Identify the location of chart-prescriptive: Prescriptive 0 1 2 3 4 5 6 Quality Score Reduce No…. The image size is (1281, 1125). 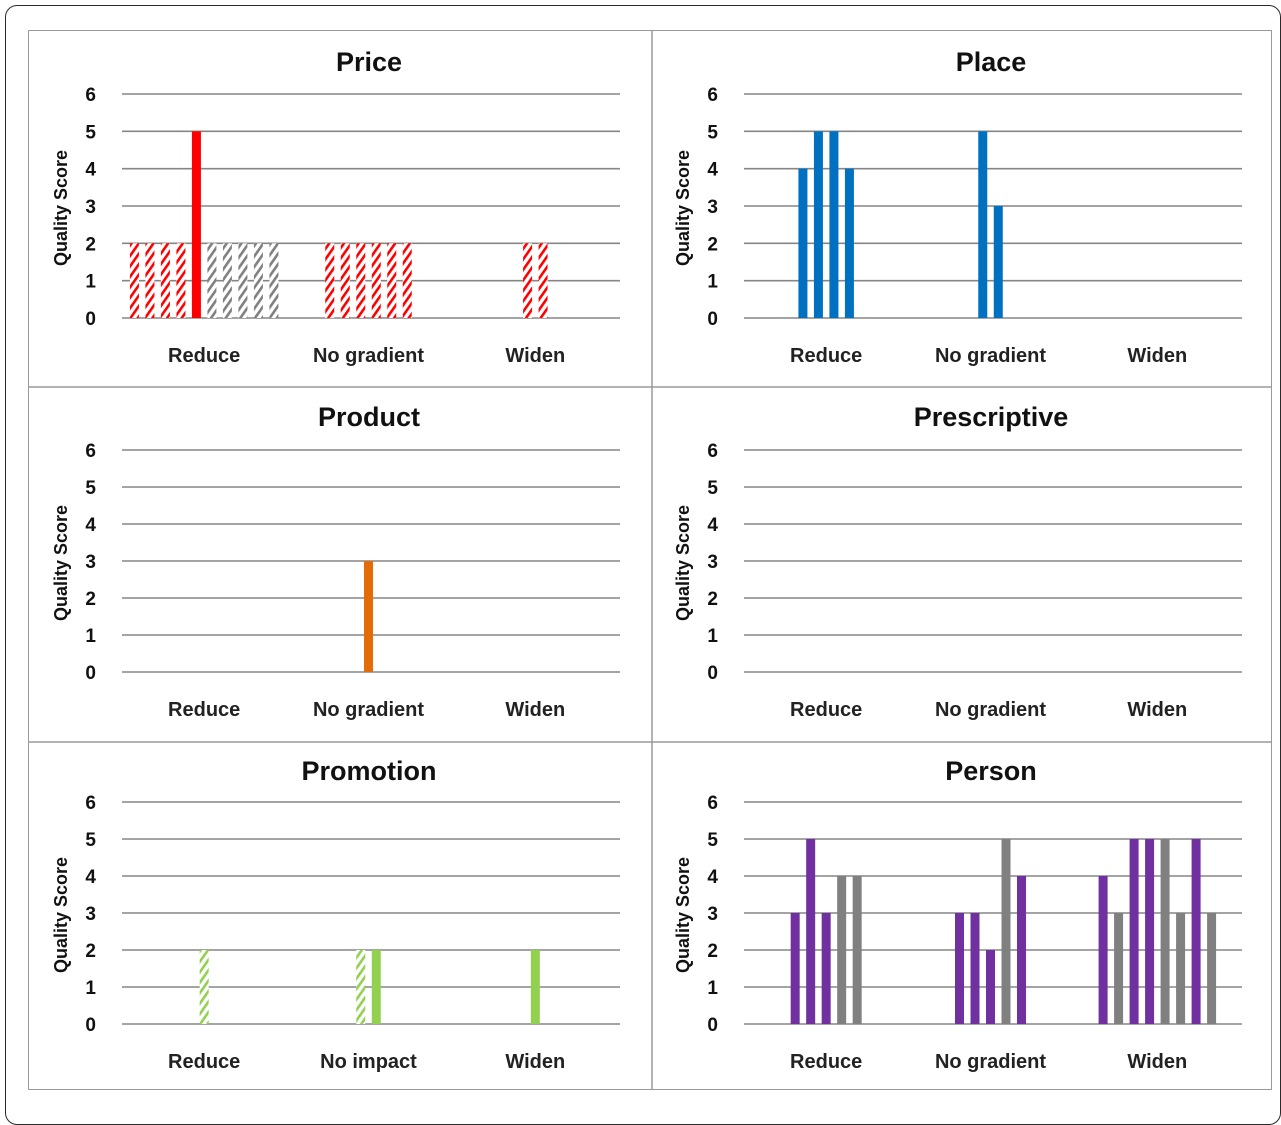
(957, 561).